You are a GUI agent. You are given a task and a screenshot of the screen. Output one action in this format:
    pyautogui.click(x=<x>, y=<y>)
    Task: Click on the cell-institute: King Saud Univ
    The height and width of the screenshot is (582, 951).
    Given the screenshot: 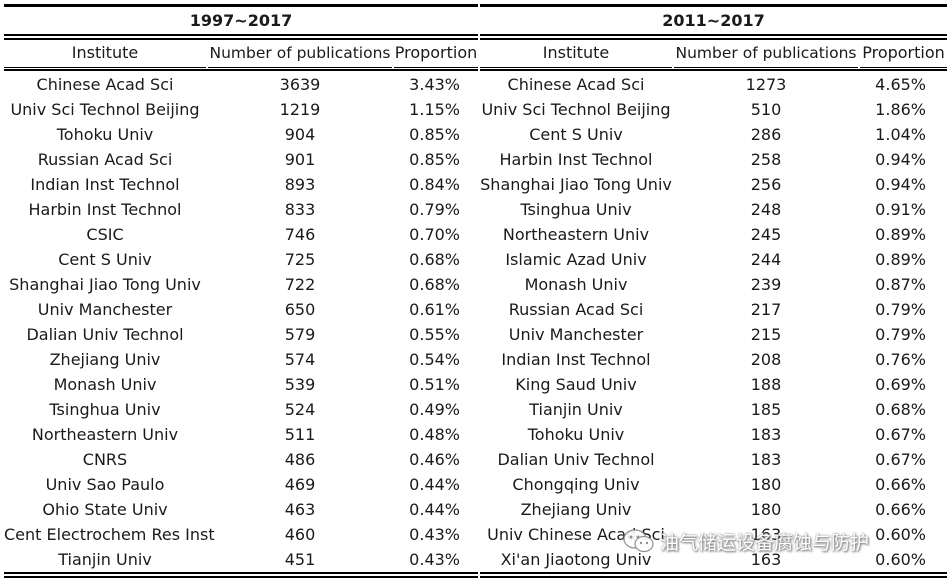 What is the action you would take?
    pyautogui.click(x=576, y=384)
    